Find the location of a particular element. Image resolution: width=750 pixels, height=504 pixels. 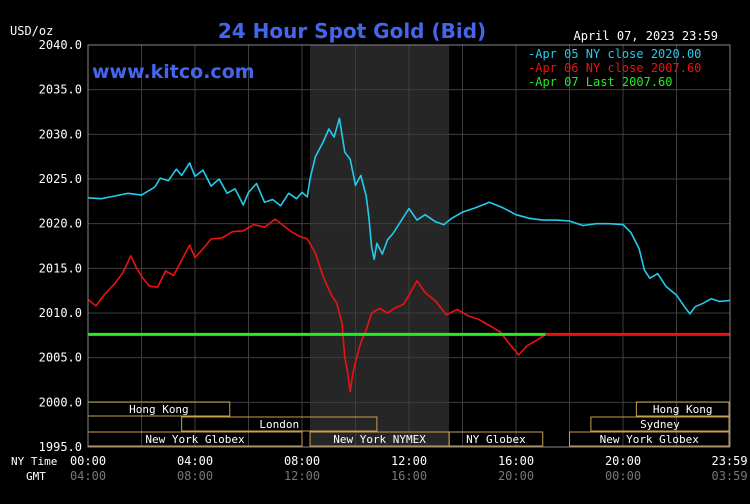

x-tick-label-gmt: 12:00 is located at coordinates (302, 476).